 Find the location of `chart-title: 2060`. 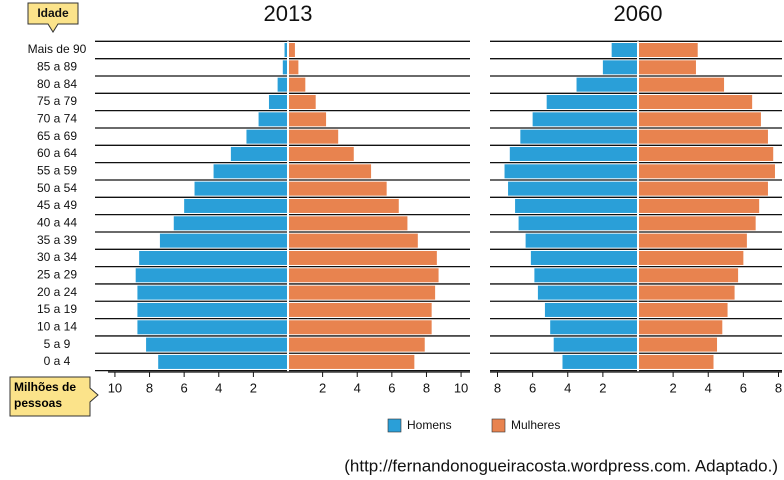

chart-title: 2060 is located at coordinates (638, 13).